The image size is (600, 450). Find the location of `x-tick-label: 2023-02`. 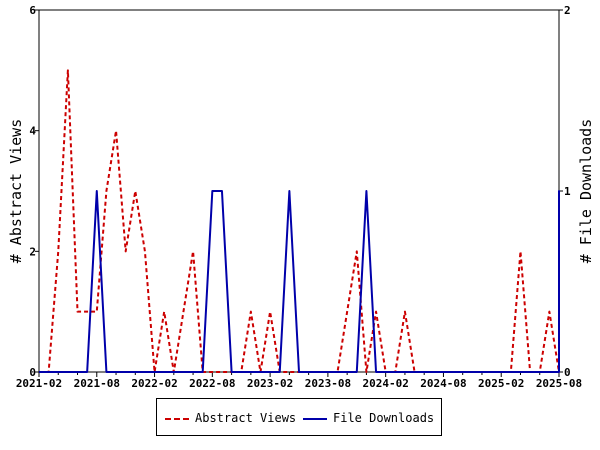

x-tick-label: 2023-02 is located at coordinates (270, 383).